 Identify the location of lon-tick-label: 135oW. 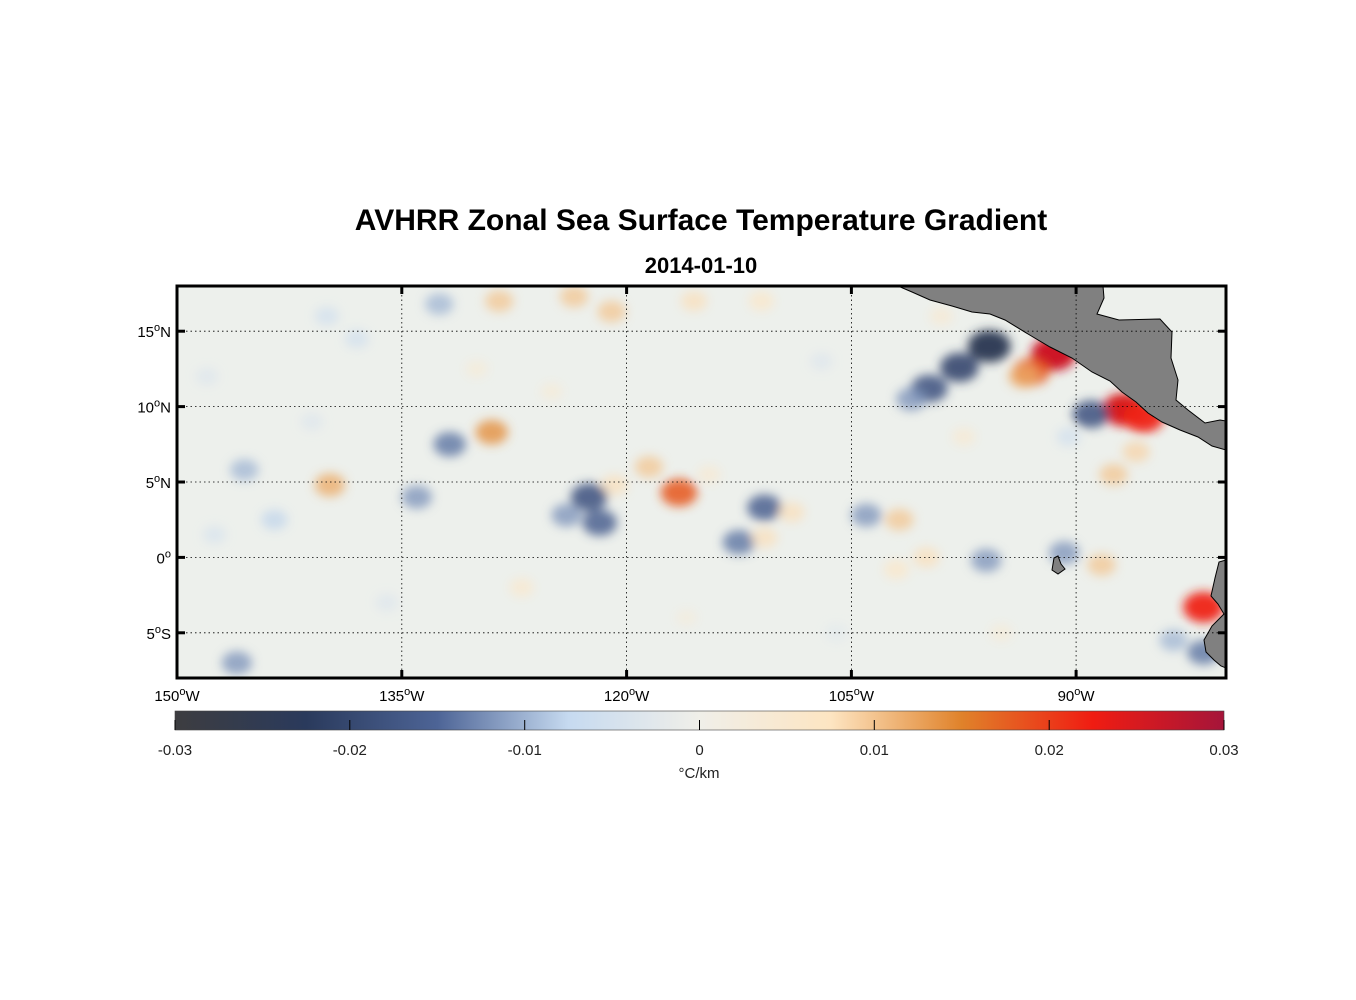
(402, 695).